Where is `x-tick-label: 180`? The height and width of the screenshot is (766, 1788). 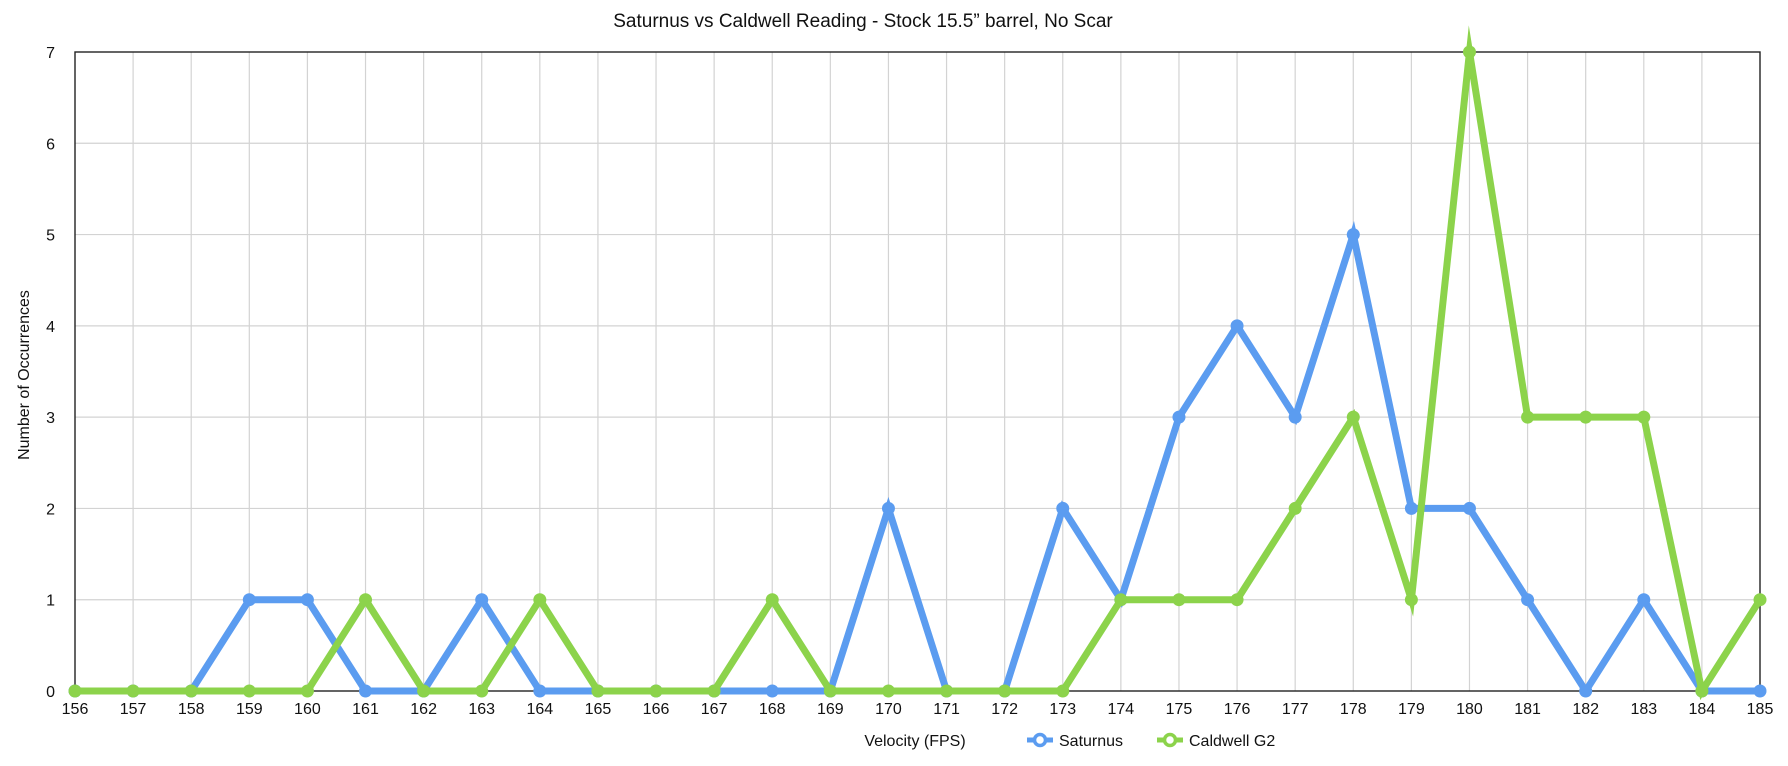
x-tick-label: 180 is located at coordinates (1469, 709).